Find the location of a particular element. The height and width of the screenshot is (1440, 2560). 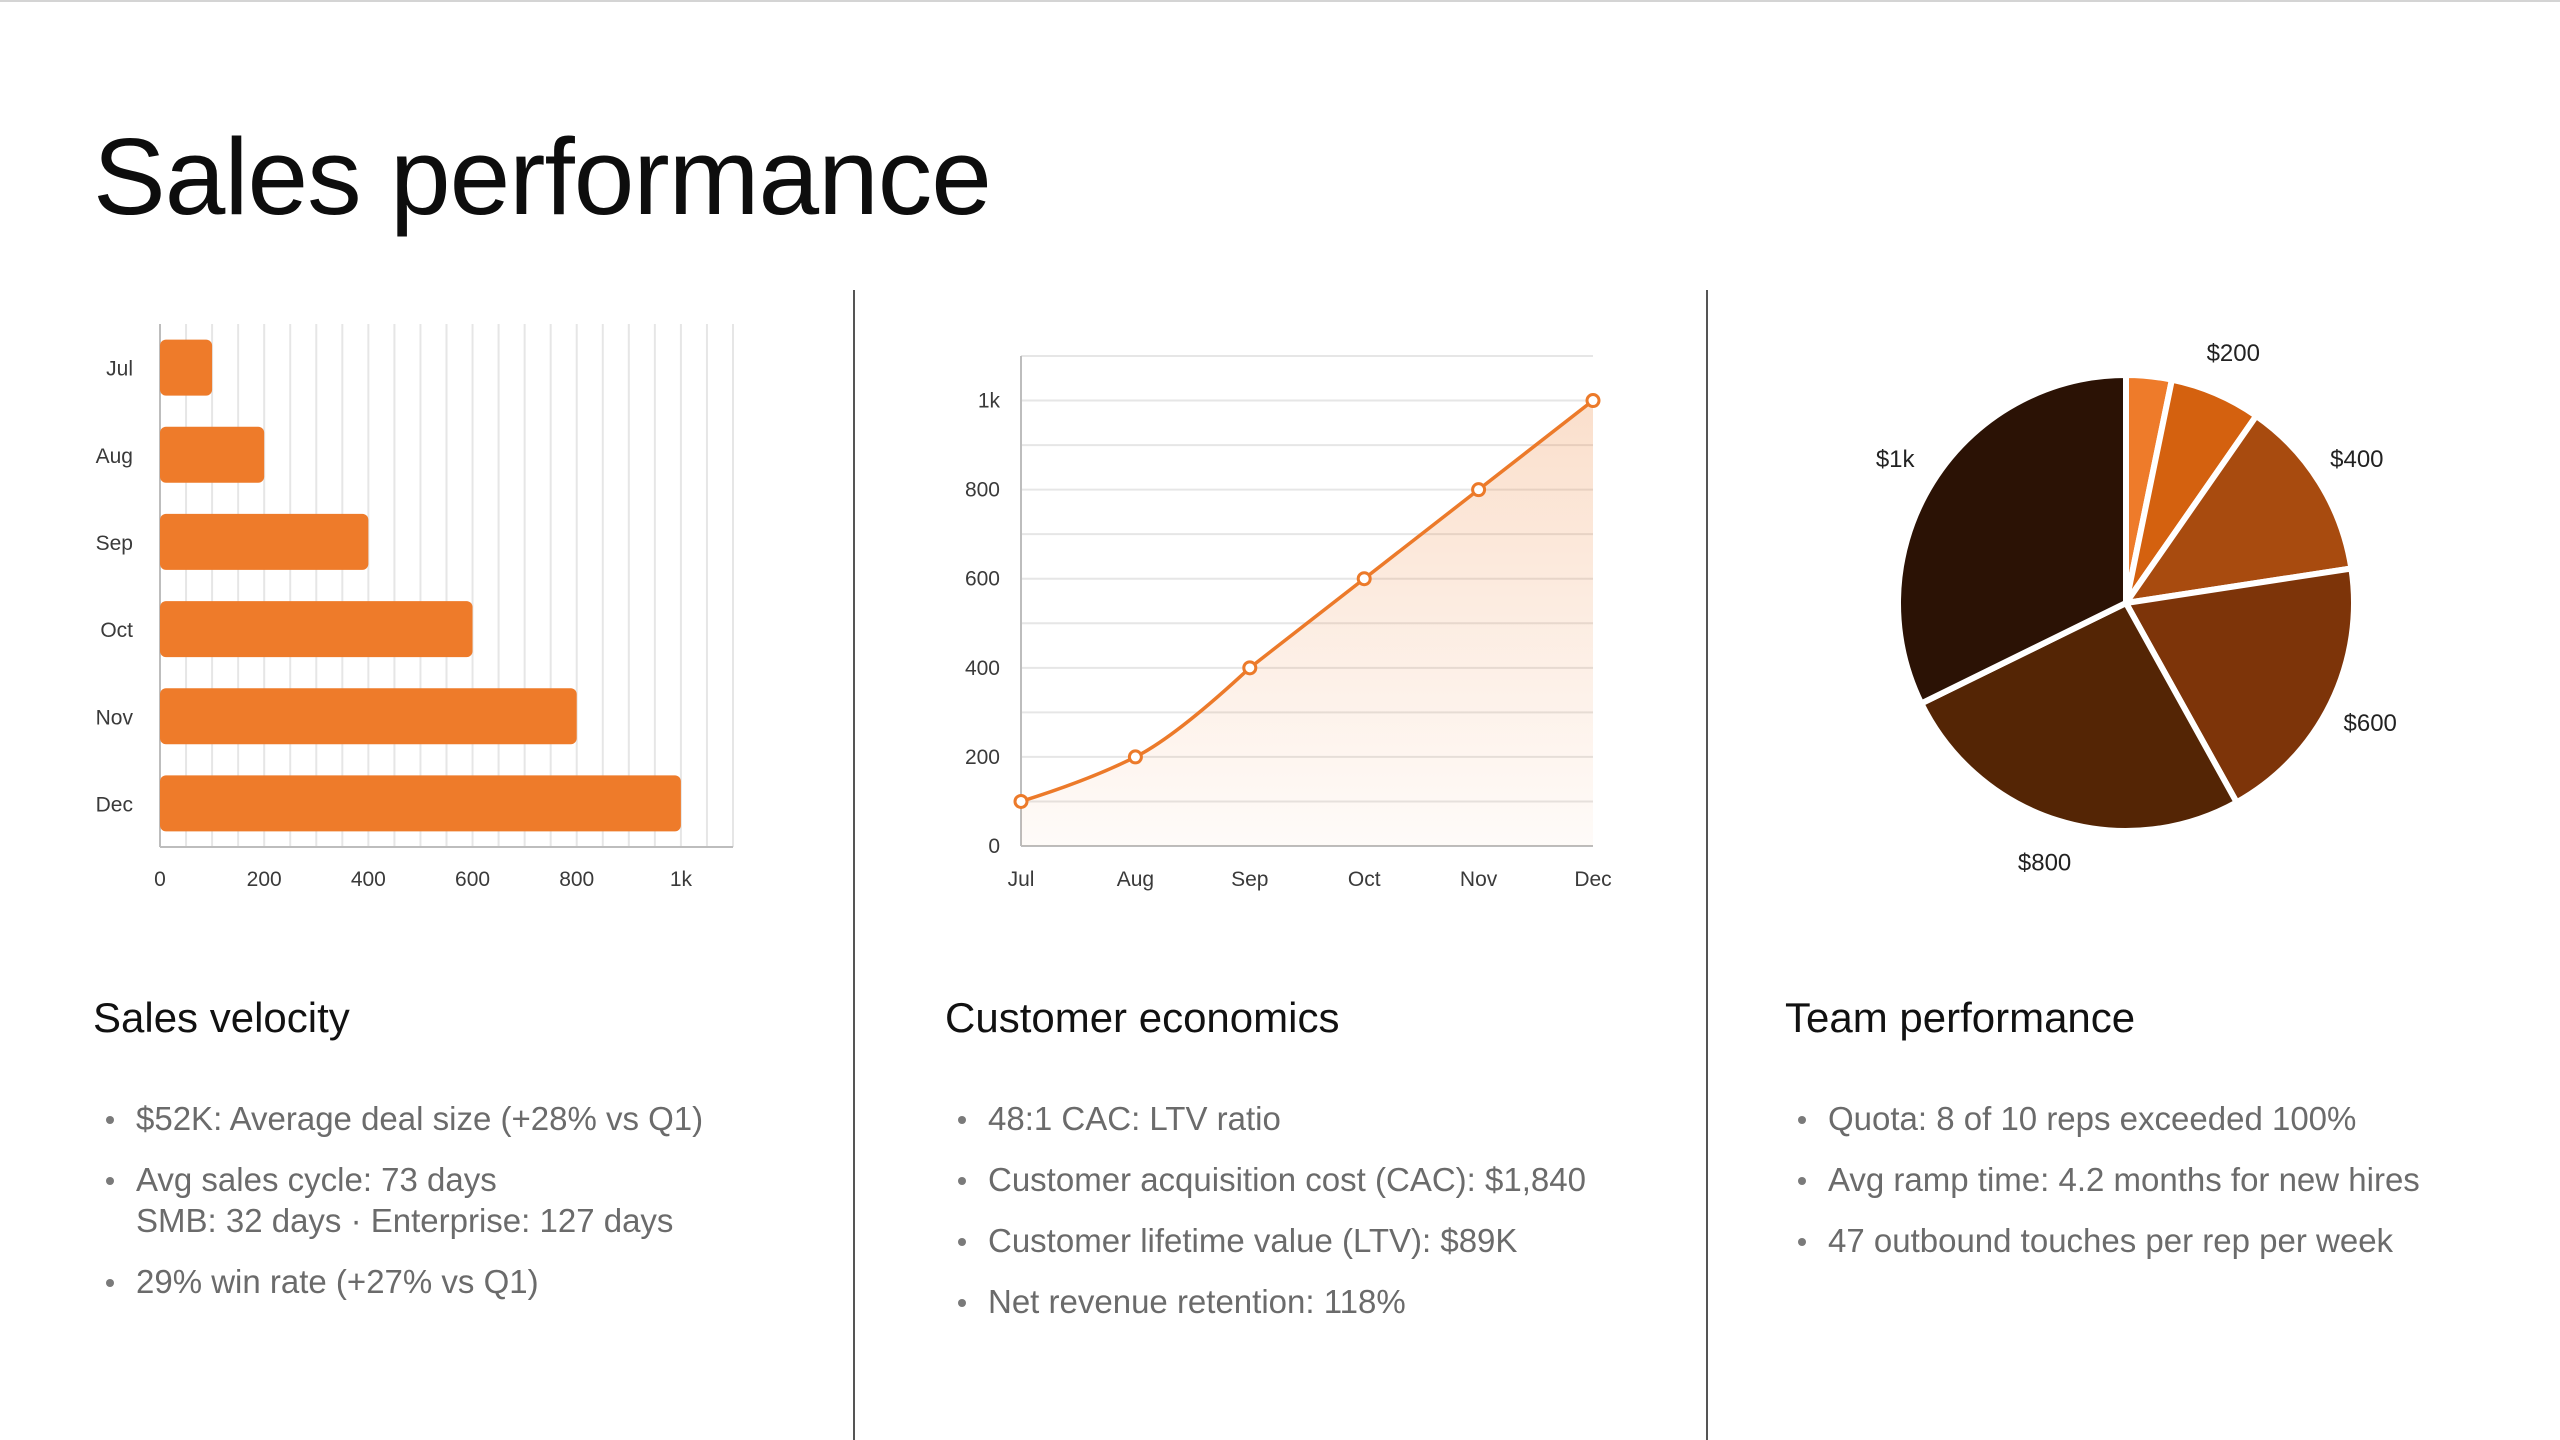

pie-chart: $200 $400 $600 $800 $1k is located at coordinates (2136, 608).